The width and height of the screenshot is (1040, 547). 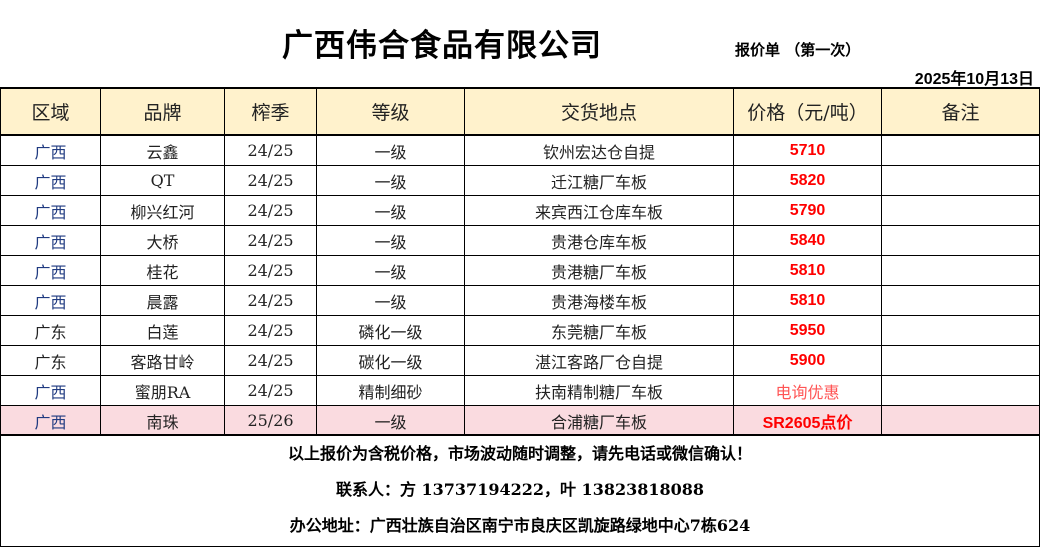 I want to click on office-address: 办公地址：广西壮族自治区南宁市良庆区凯旋路绿地中心7栋624, so click(x=520, y=525).